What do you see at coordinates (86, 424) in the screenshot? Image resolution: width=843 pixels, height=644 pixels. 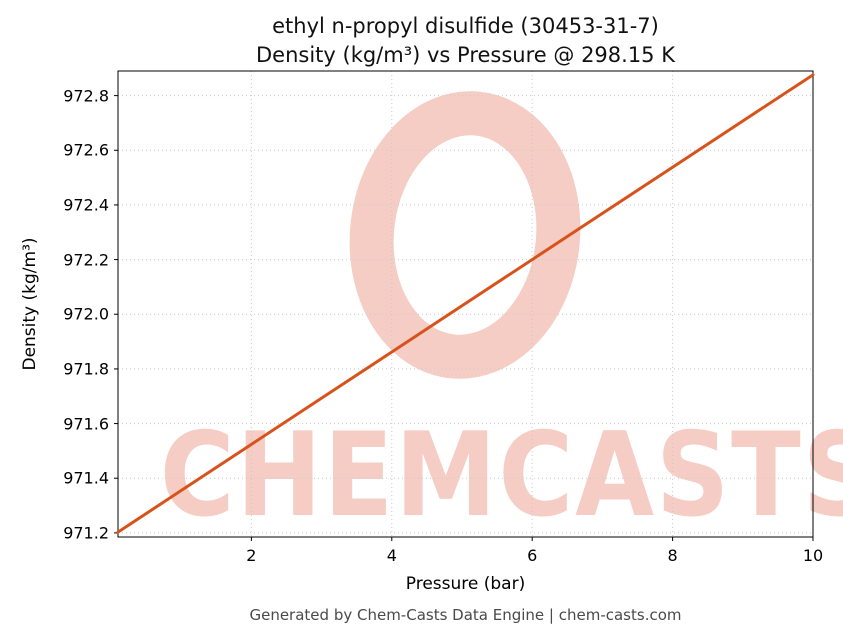 I see `y-tick-label: 971.6` at bounding box center [86, 424].